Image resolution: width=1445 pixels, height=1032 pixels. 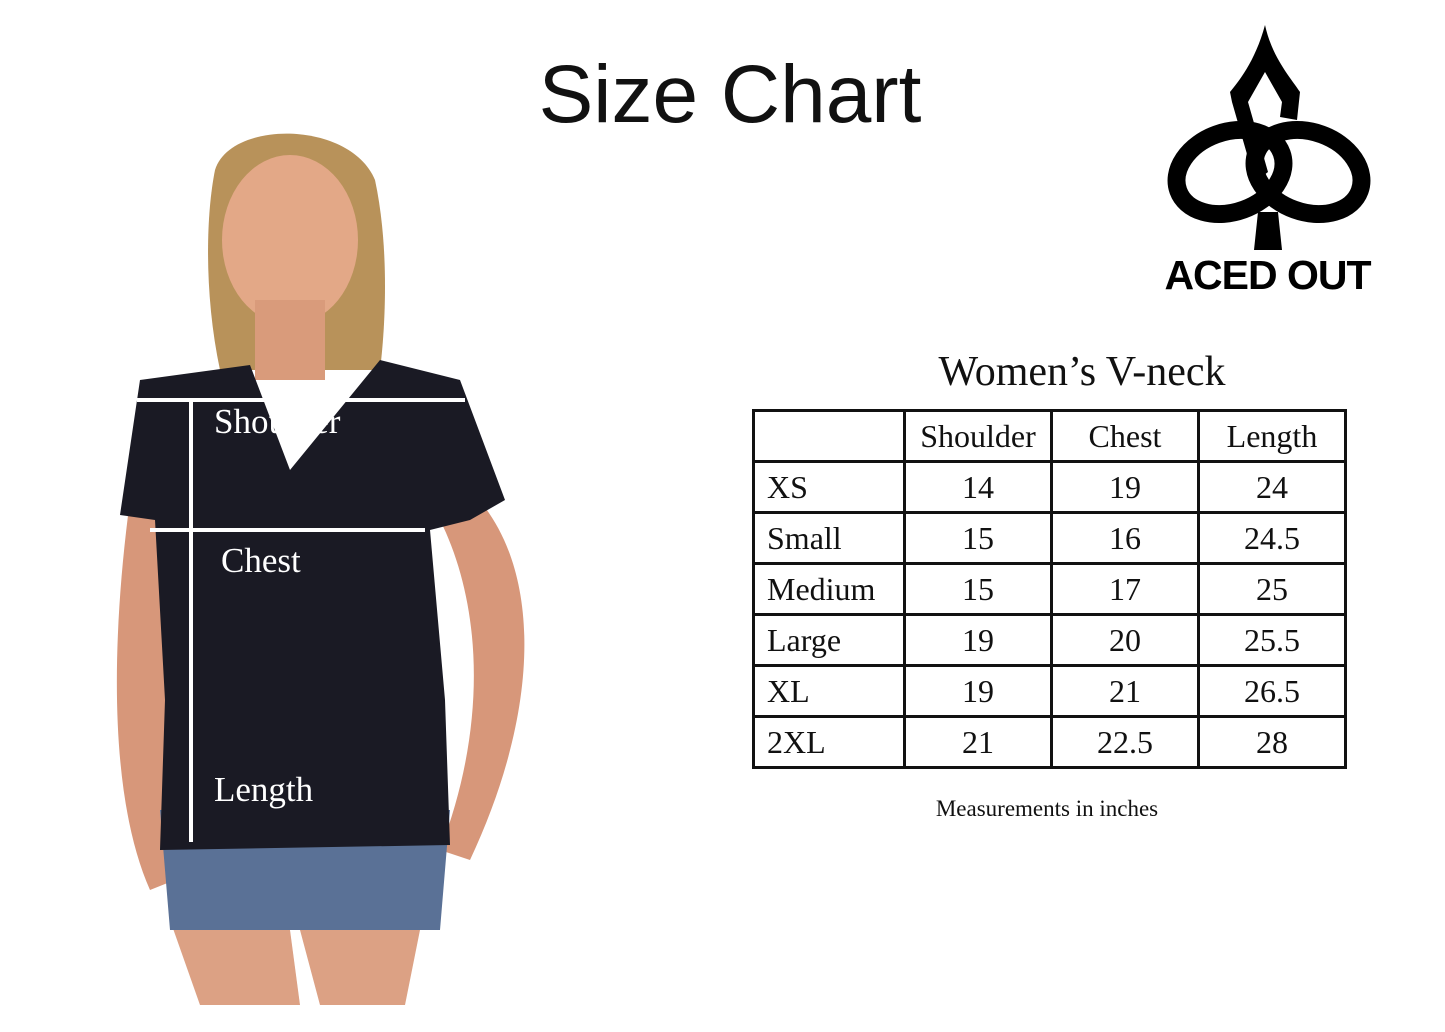 What do you see at coordinates (1272, 742) in the screenshot?
I see `length-cell: 28` at bounding box center [1272, 742].